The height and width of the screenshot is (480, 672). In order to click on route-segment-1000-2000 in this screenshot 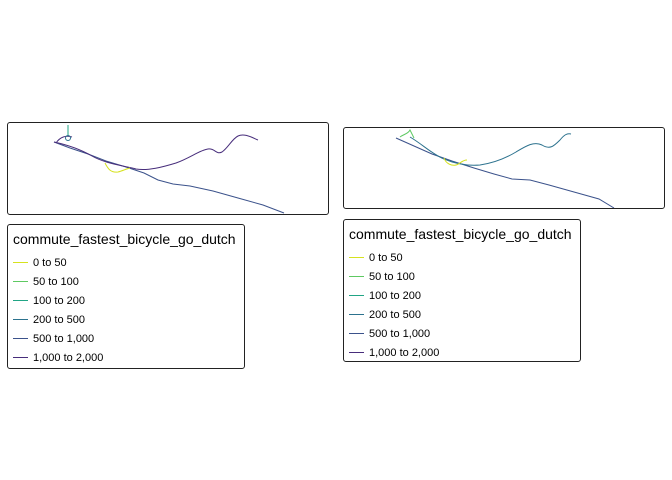, I will do `click(156, 152)`.